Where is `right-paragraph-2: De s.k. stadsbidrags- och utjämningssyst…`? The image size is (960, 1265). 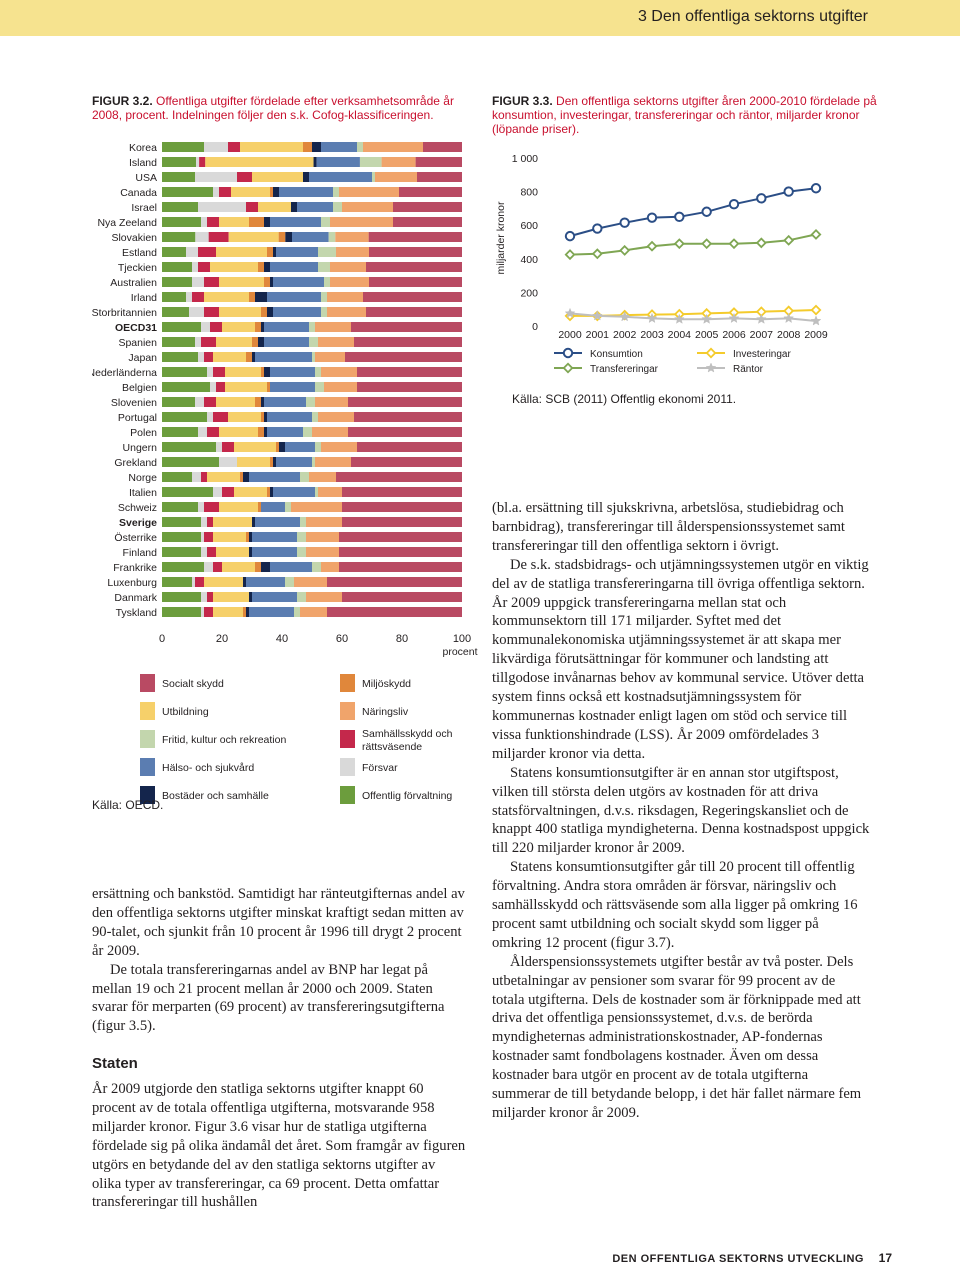
right-paragraph-2: De s.k. stadsbidrags- och utjämningssyst… is located at coordinates (680, 659).